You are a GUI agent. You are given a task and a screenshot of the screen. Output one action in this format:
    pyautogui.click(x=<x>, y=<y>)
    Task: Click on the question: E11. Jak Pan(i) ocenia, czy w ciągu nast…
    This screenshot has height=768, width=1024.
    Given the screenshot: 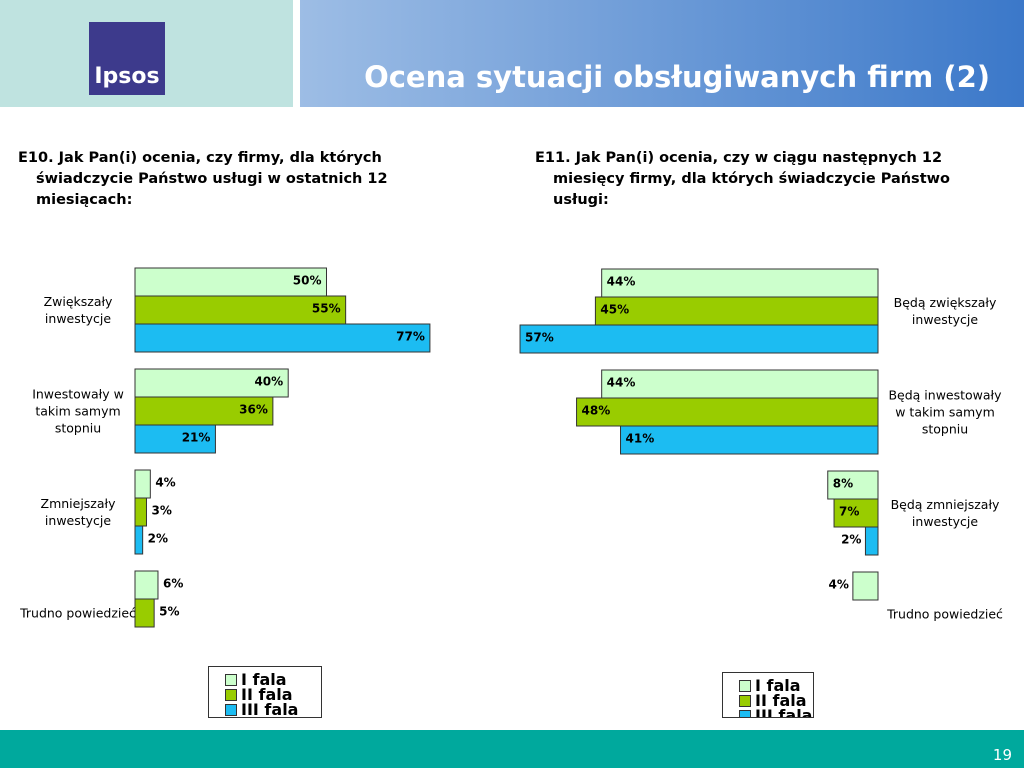 What is the action you would take?
    pyautogui.click(x=742, y=179)
    